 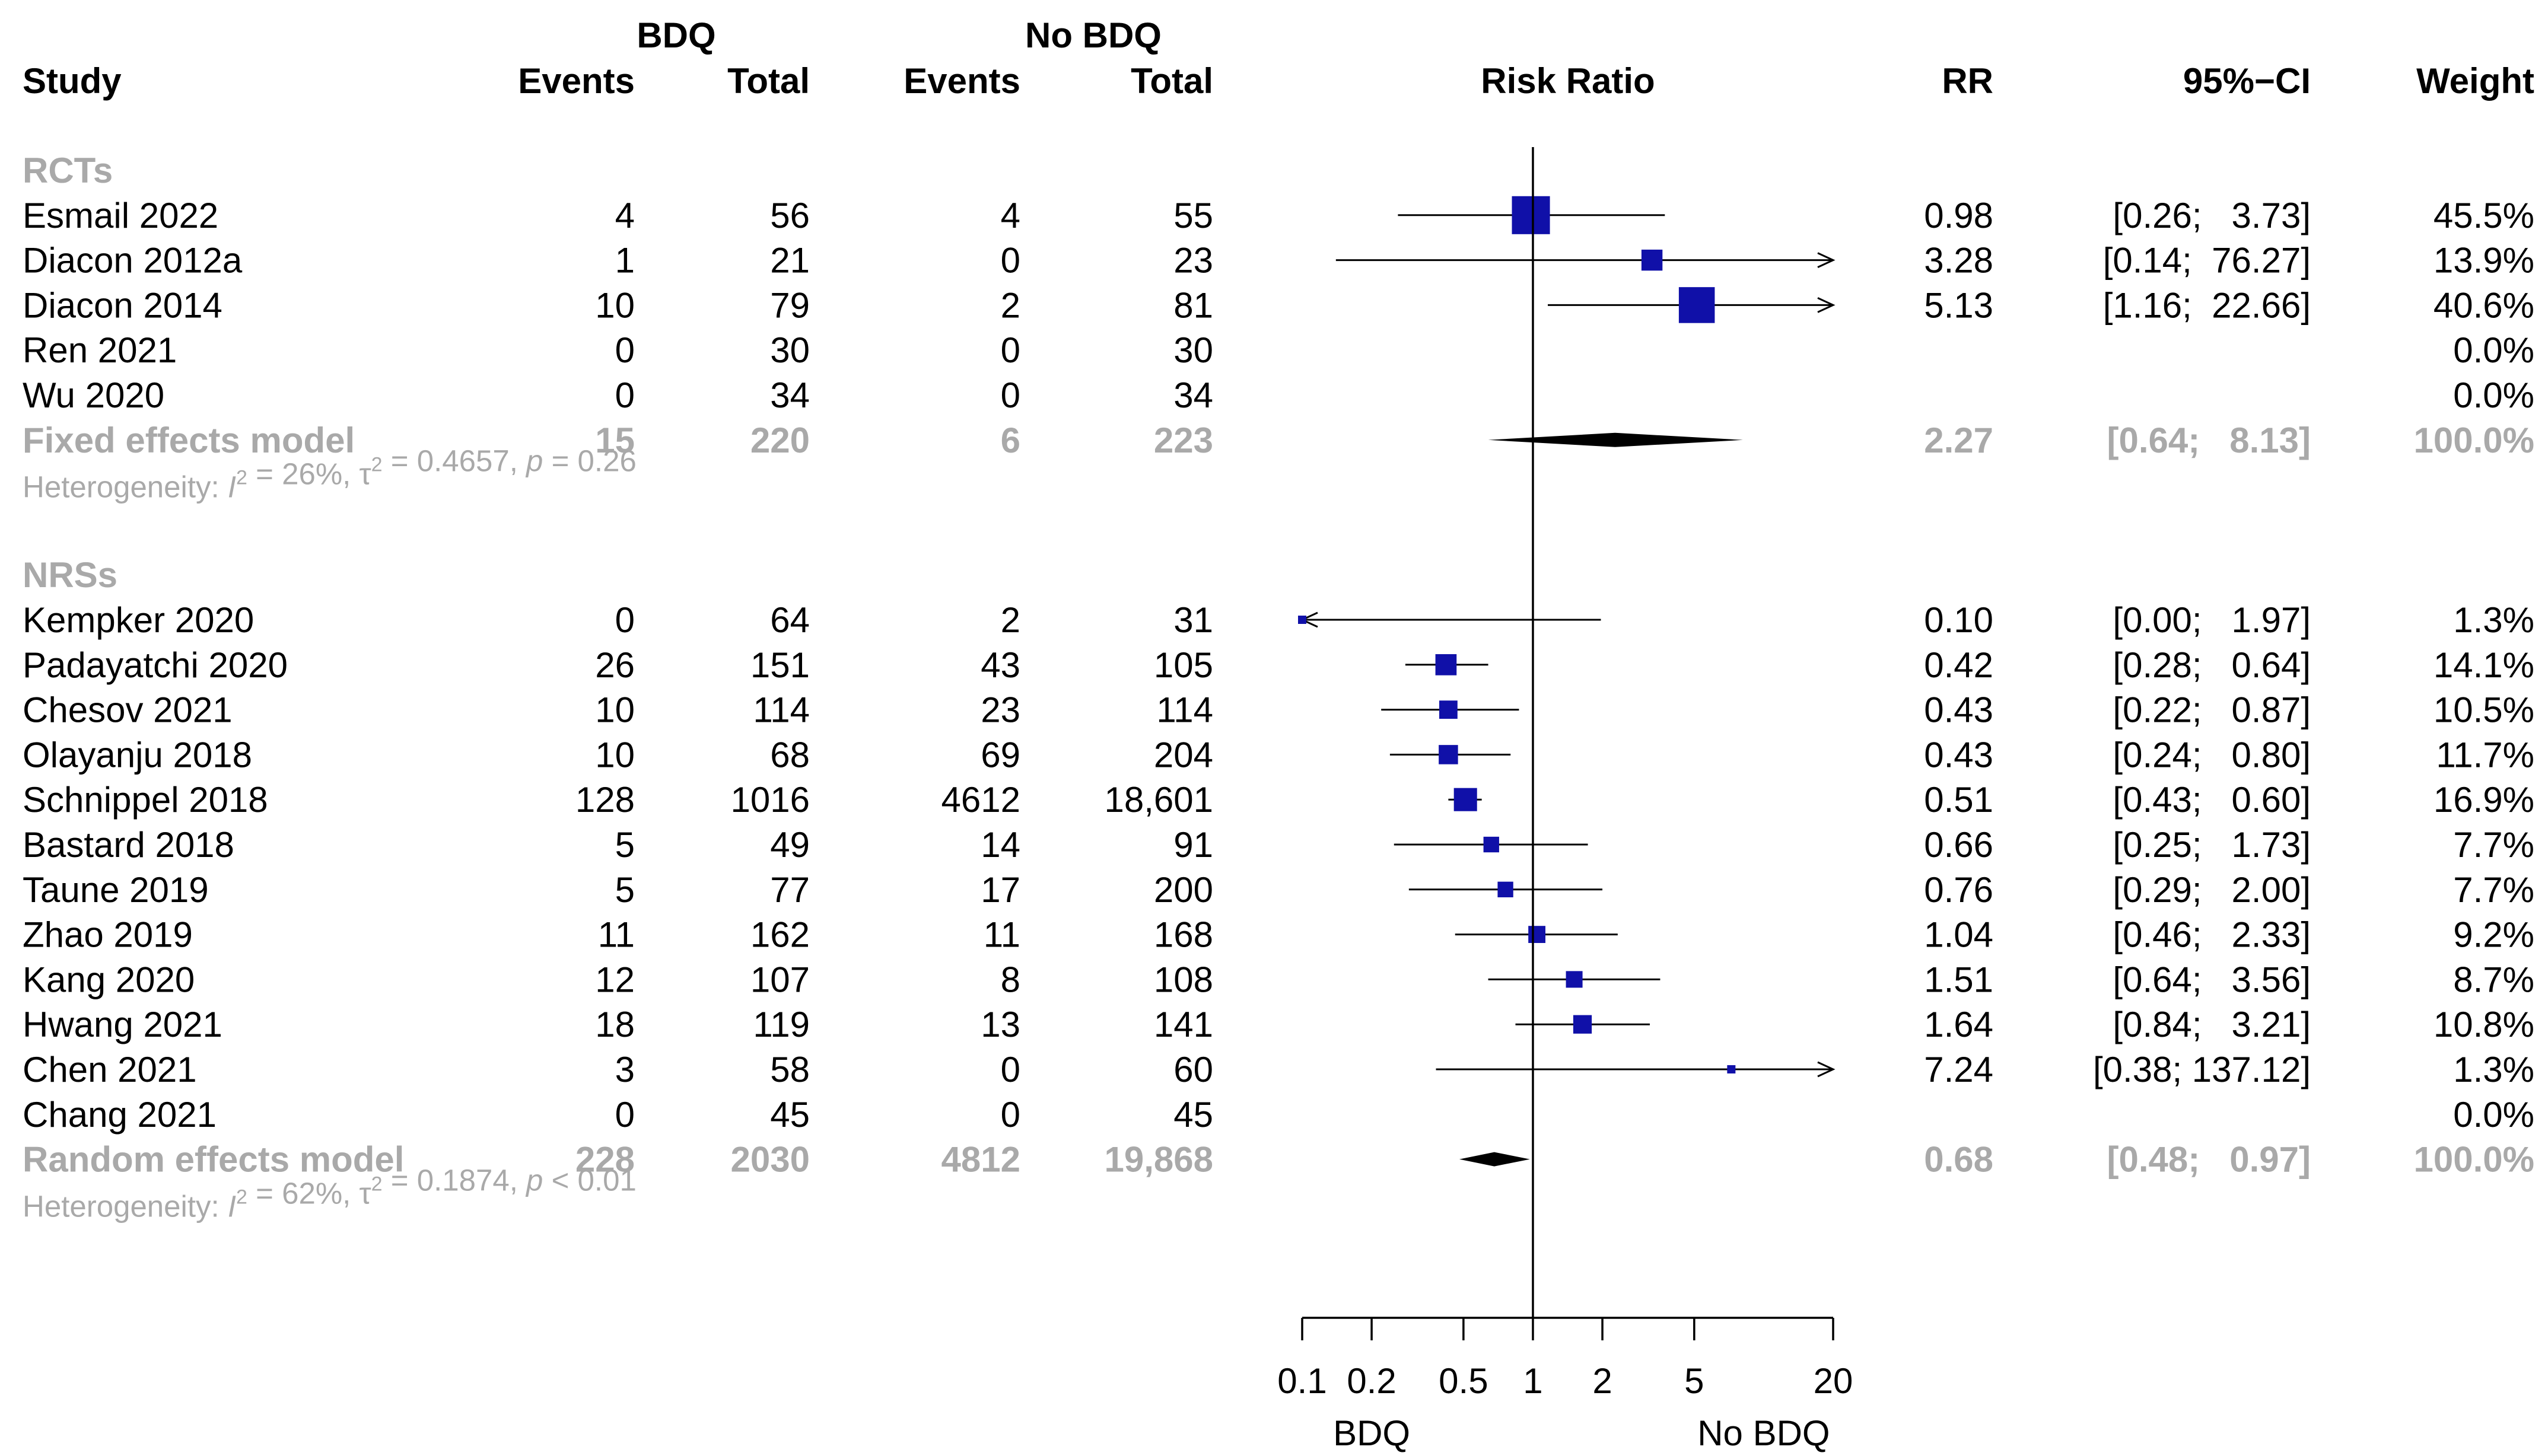 I want to click on events-bdq: 11, so click(x=616, y=935).